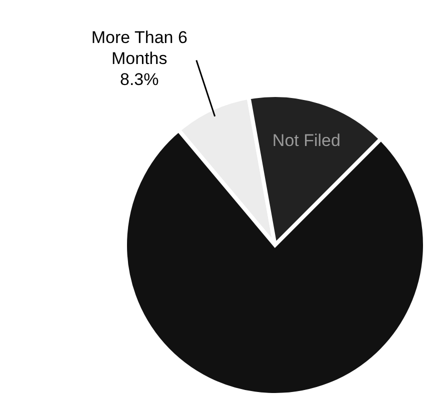 The image size is (435, 409). I want to click on slice-label: More Than 6 Months, so click(139, 48).